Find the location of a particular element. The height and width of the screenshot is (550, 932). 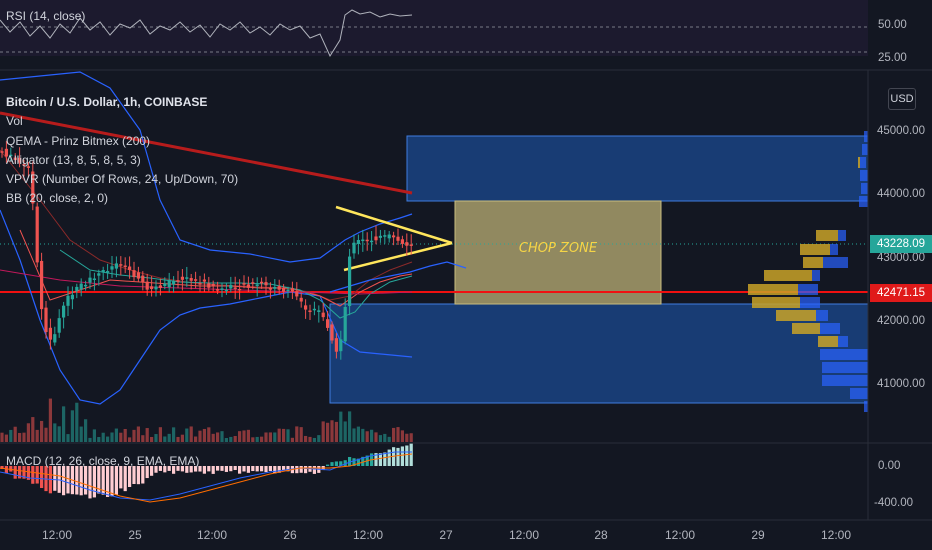

legend-item-alligator: Alligator (13, 8, 5, 8, 5, 3) is located at coordinates (73, 159).